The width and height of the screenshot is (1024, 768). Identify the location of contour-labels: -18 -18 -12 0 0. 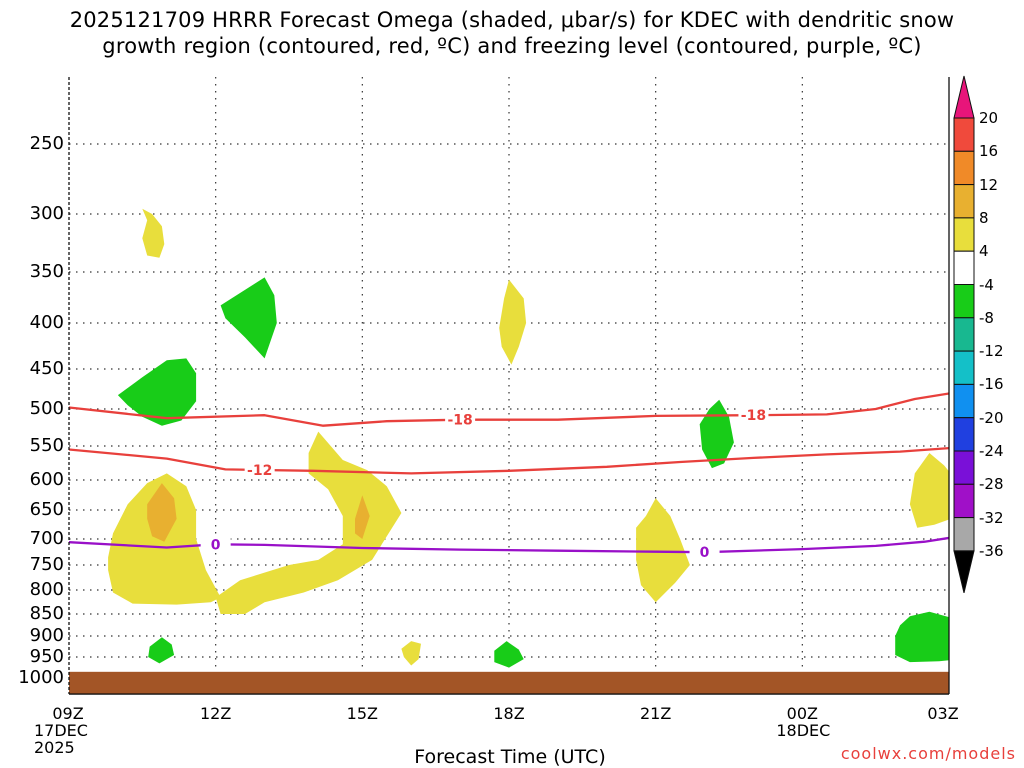
(484, 484).